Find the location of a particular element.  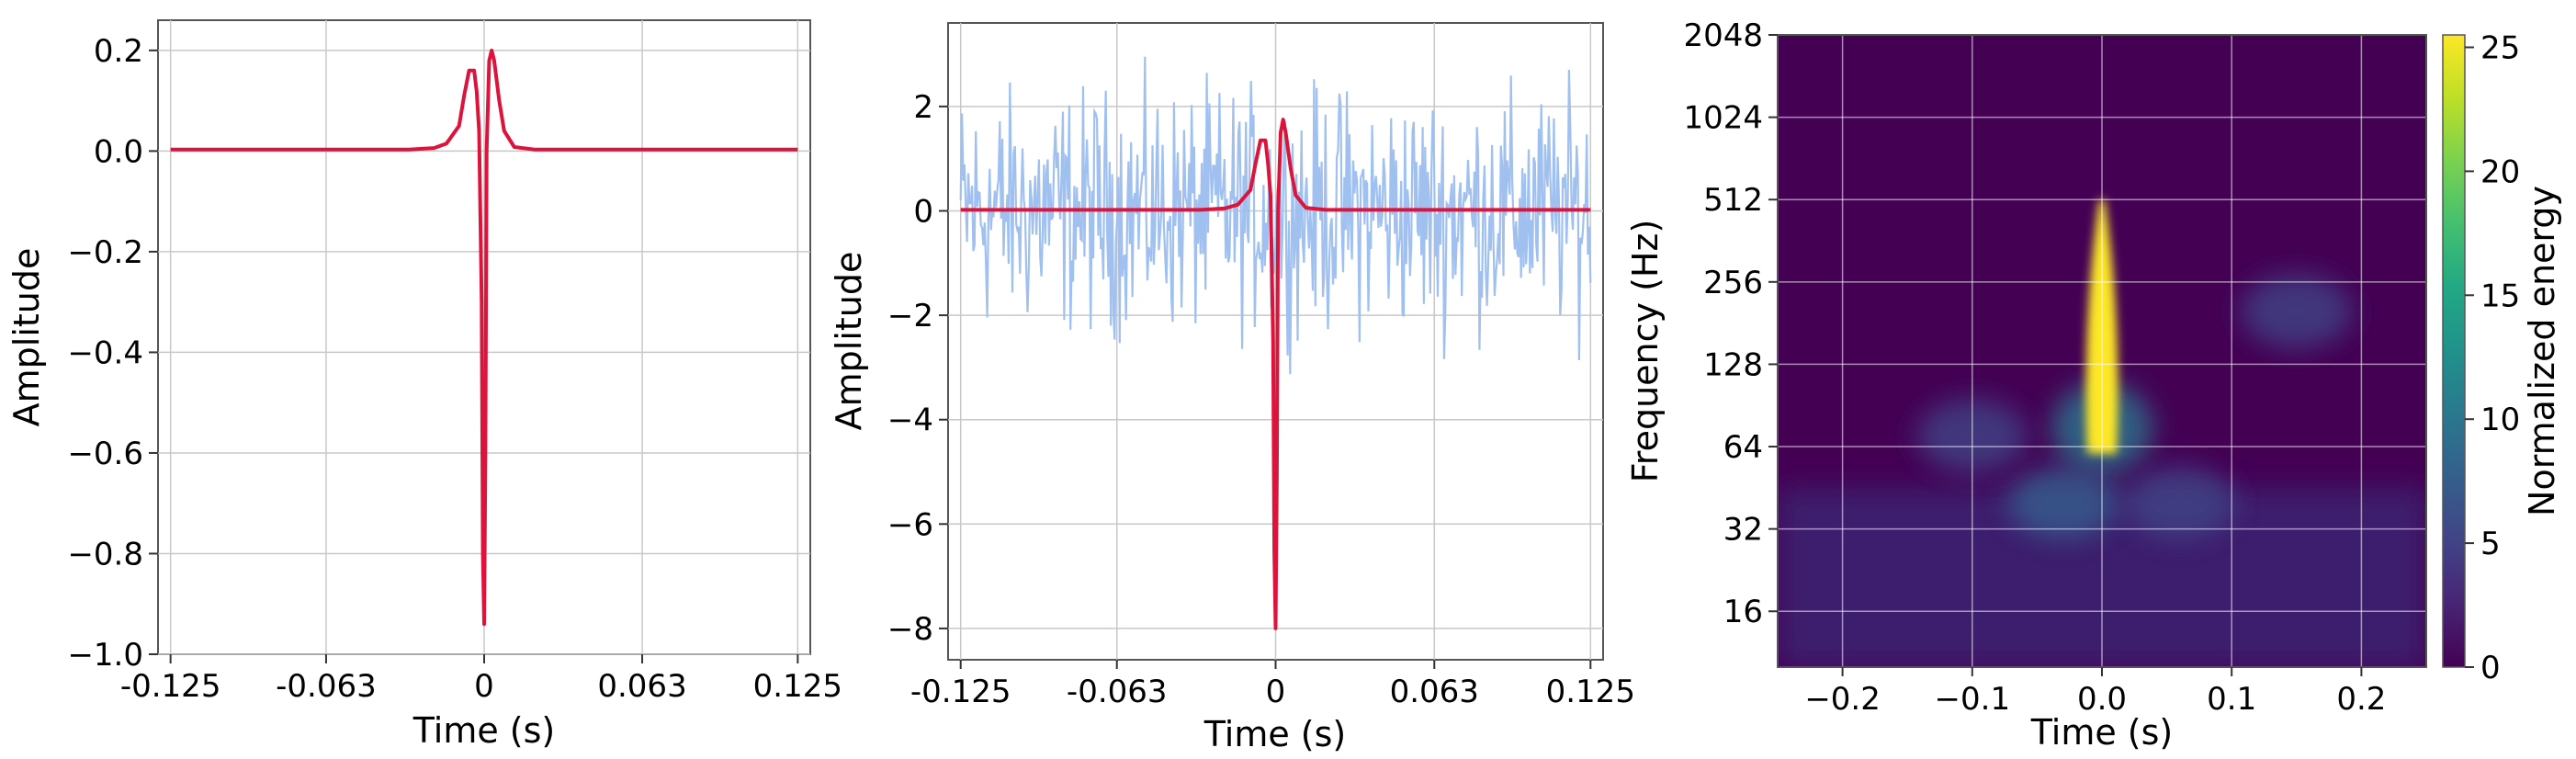

y-axis-label: Frequency (Hz) is located at coordinates (1645, 351).